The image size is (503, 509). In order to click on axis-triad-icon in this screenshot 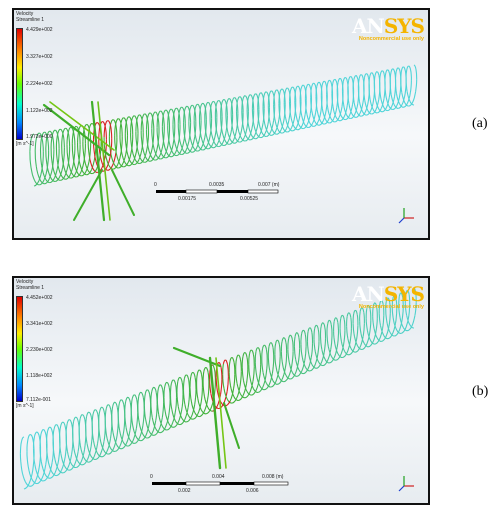, I will do `click(406, 216)`.